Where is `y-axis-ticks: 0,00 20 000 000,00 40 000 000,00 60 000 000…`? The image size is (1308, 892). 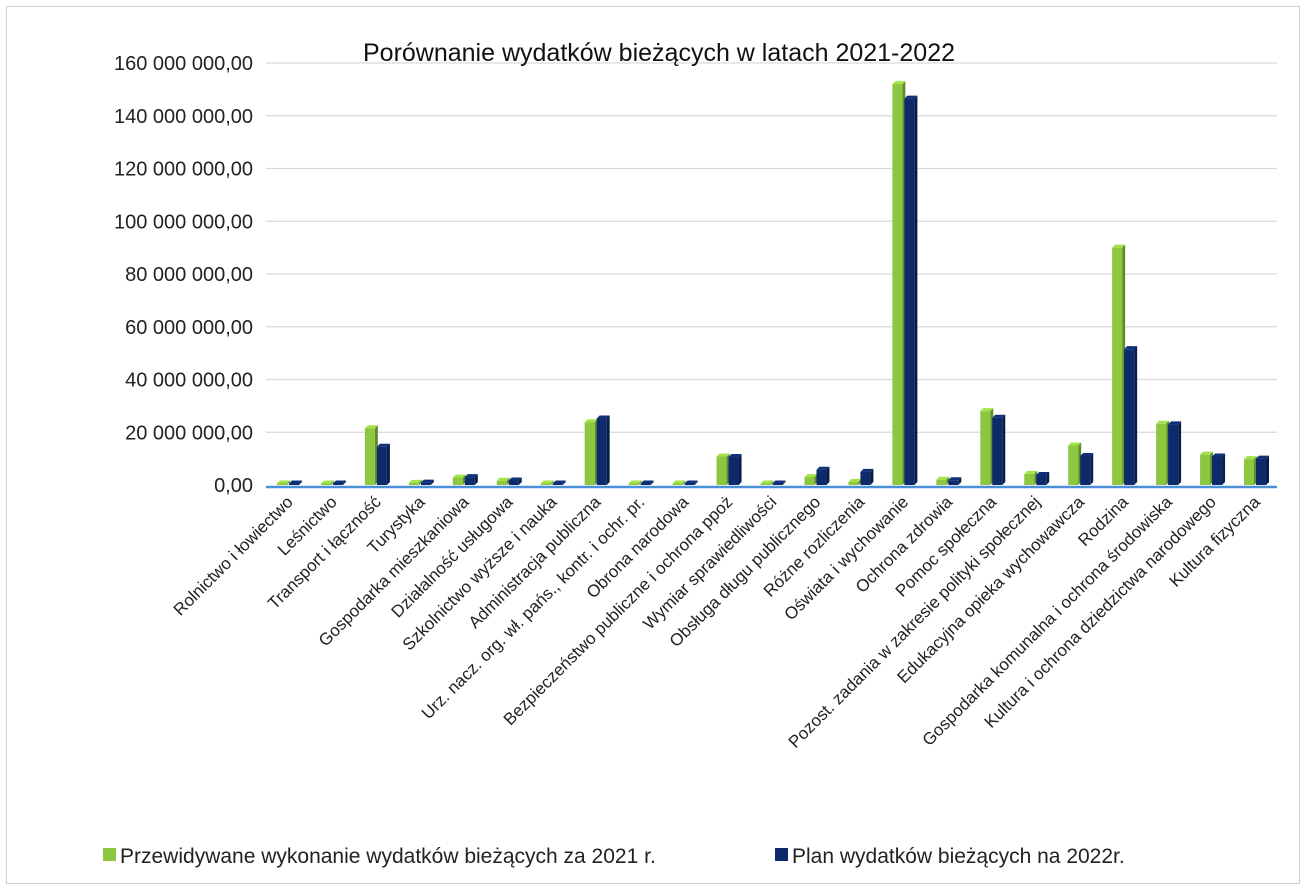
y-axis-ticks: 0,00 20 000 000,00 40 000 000,00 60 000 000… is located at coordinates (183, 275).